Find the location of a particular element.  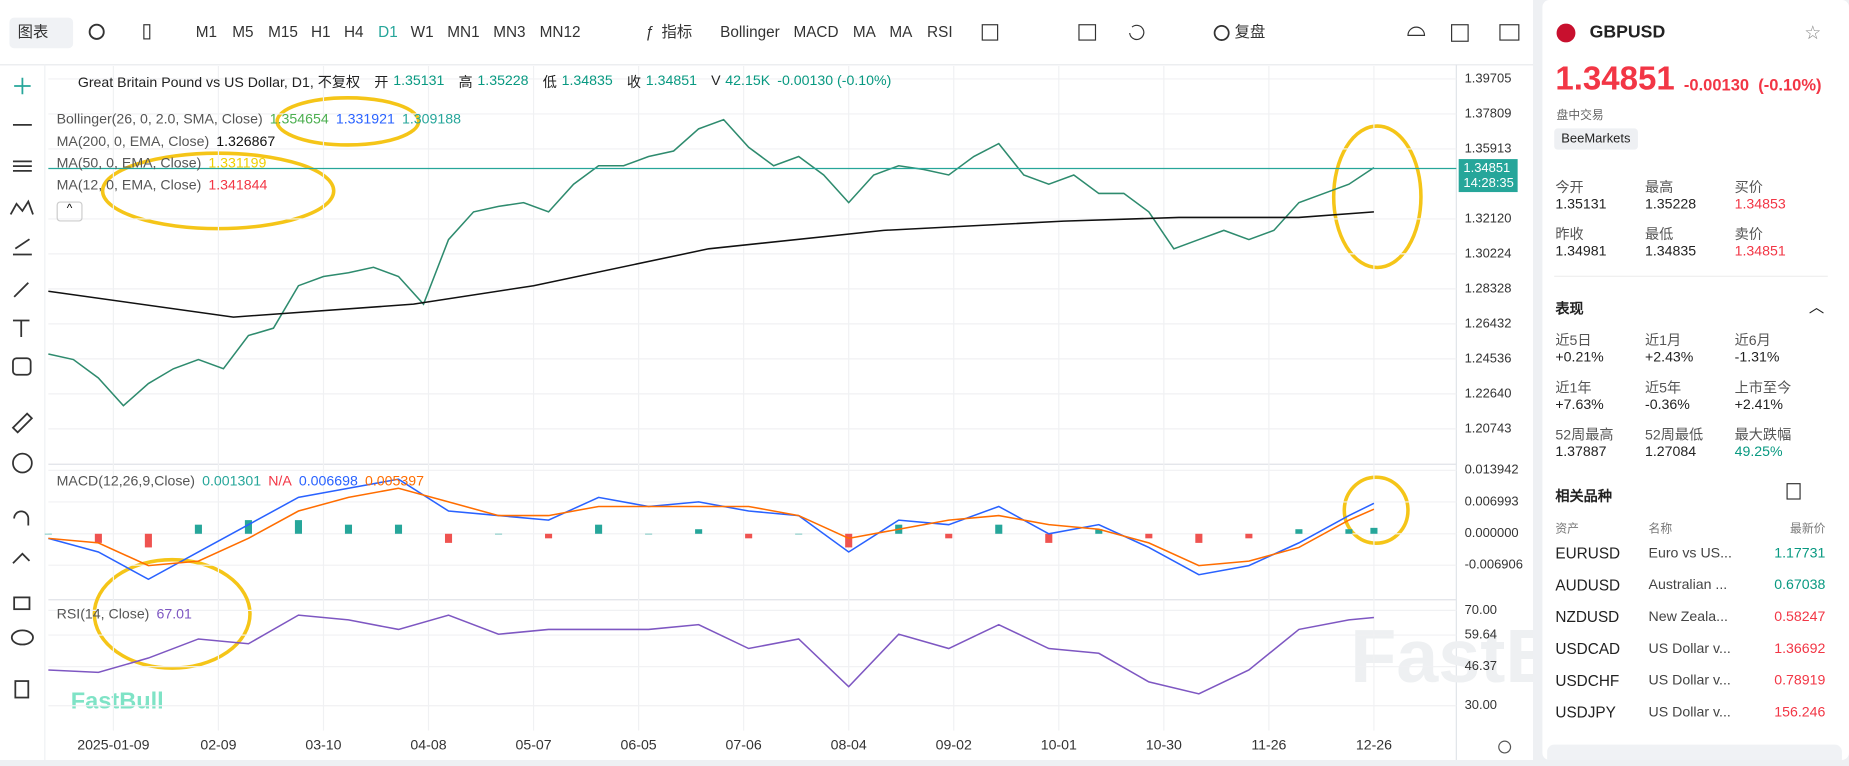

timeframe: MN1 is located at coordinates (463, 32).